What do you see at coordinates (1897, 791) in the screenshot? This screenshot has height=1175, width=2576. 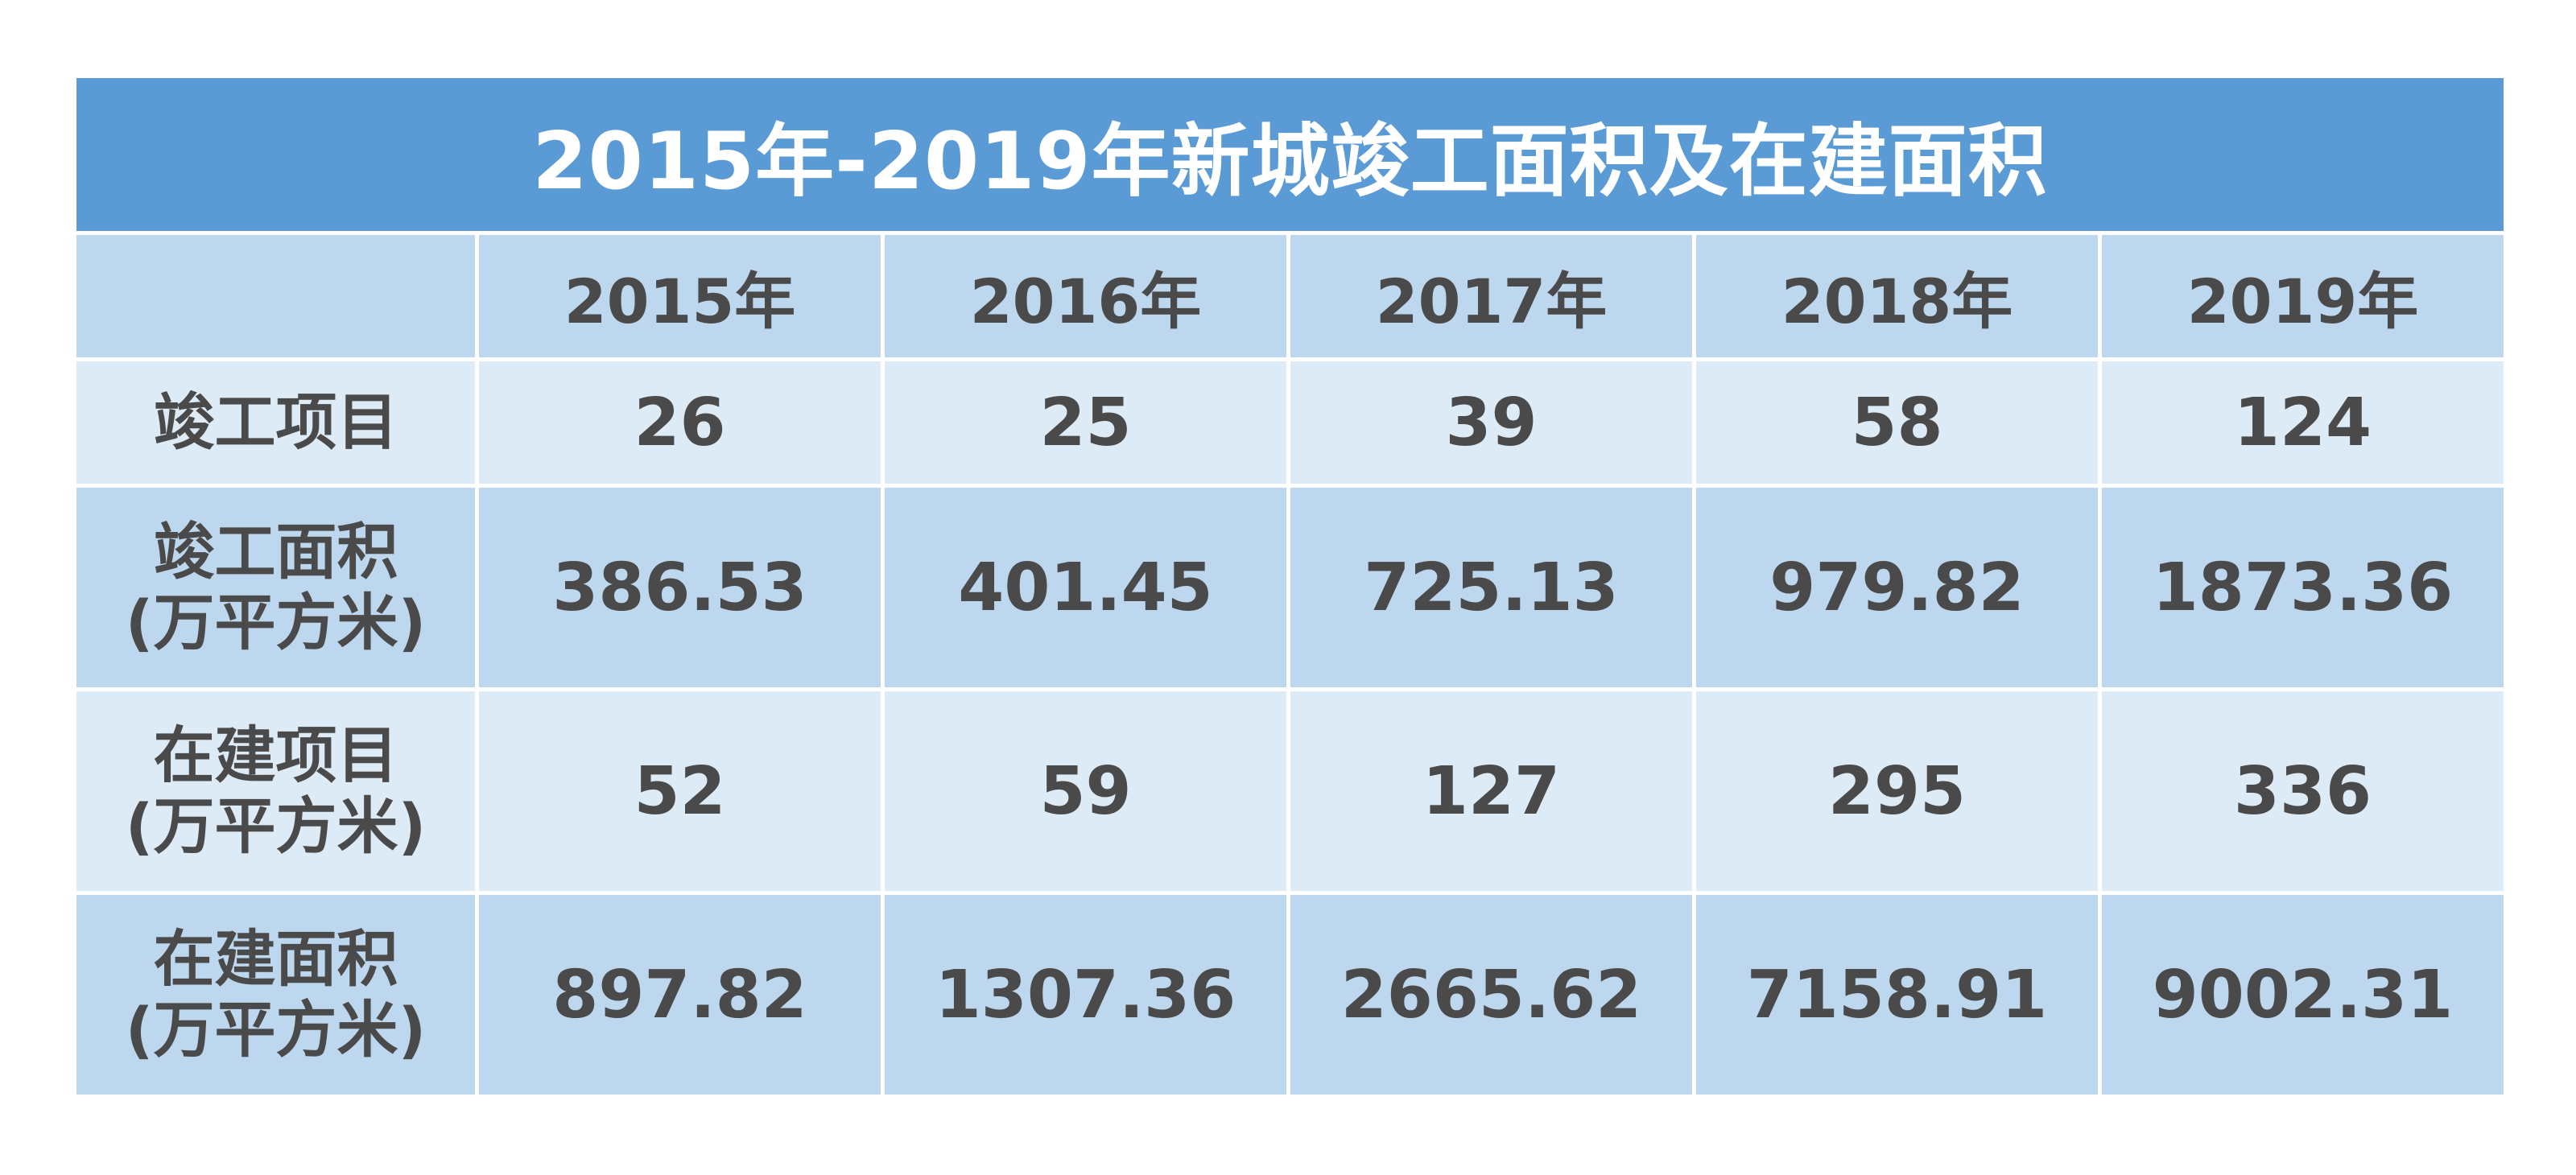 I see `table-cell: 295` at bounding box center [1897, 791].